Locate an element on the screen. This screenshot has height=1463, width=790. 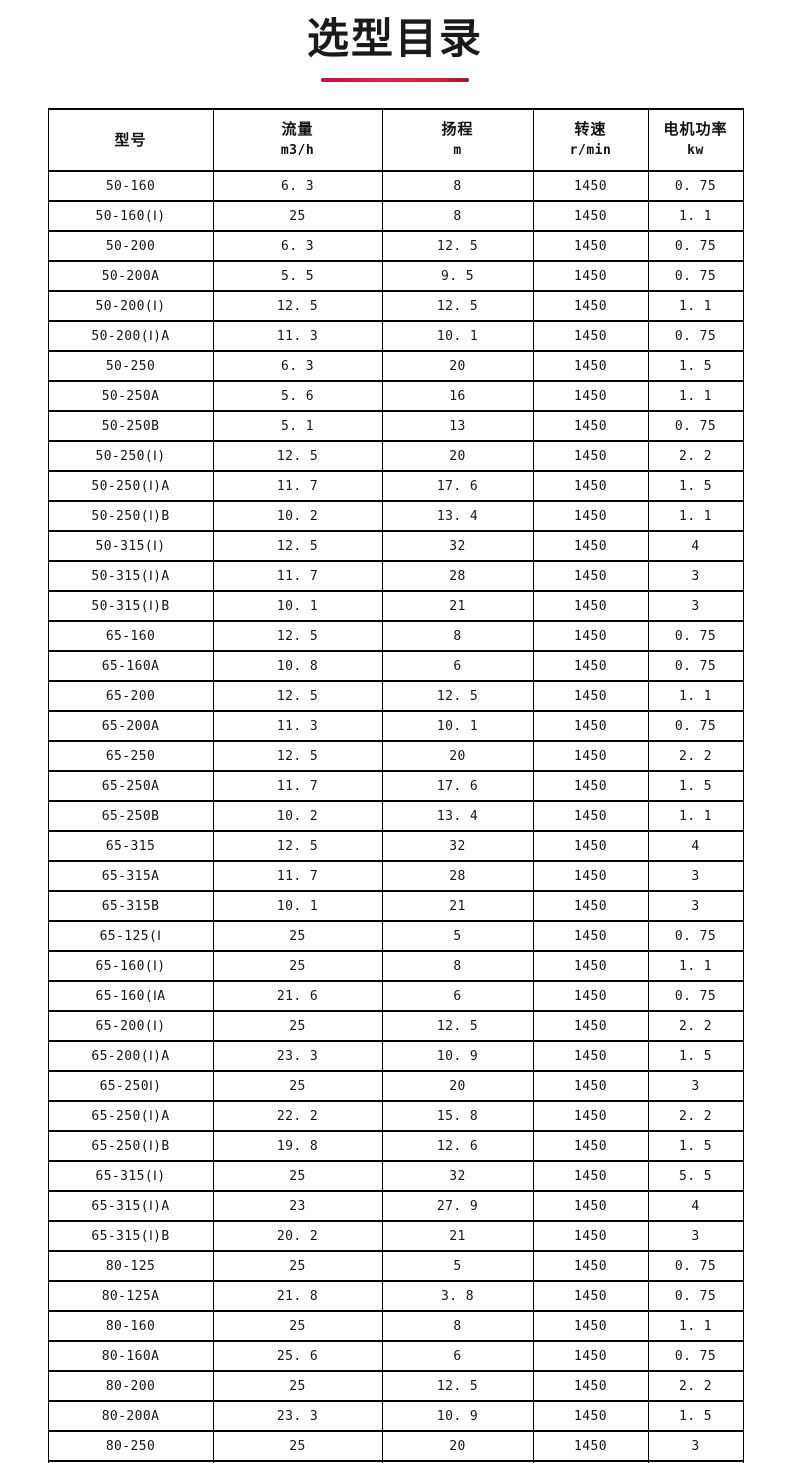
cell-model: 50-315(Ⅰ)A is located at coordinates (130, 575).